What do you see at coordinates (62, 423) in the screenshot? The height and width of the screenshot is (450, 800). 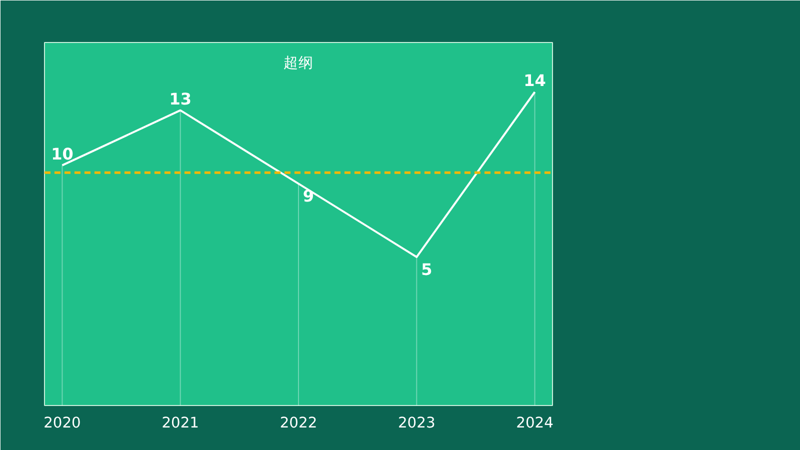 I see `x-tick-label: 2020` at bounding box center [62, 423].